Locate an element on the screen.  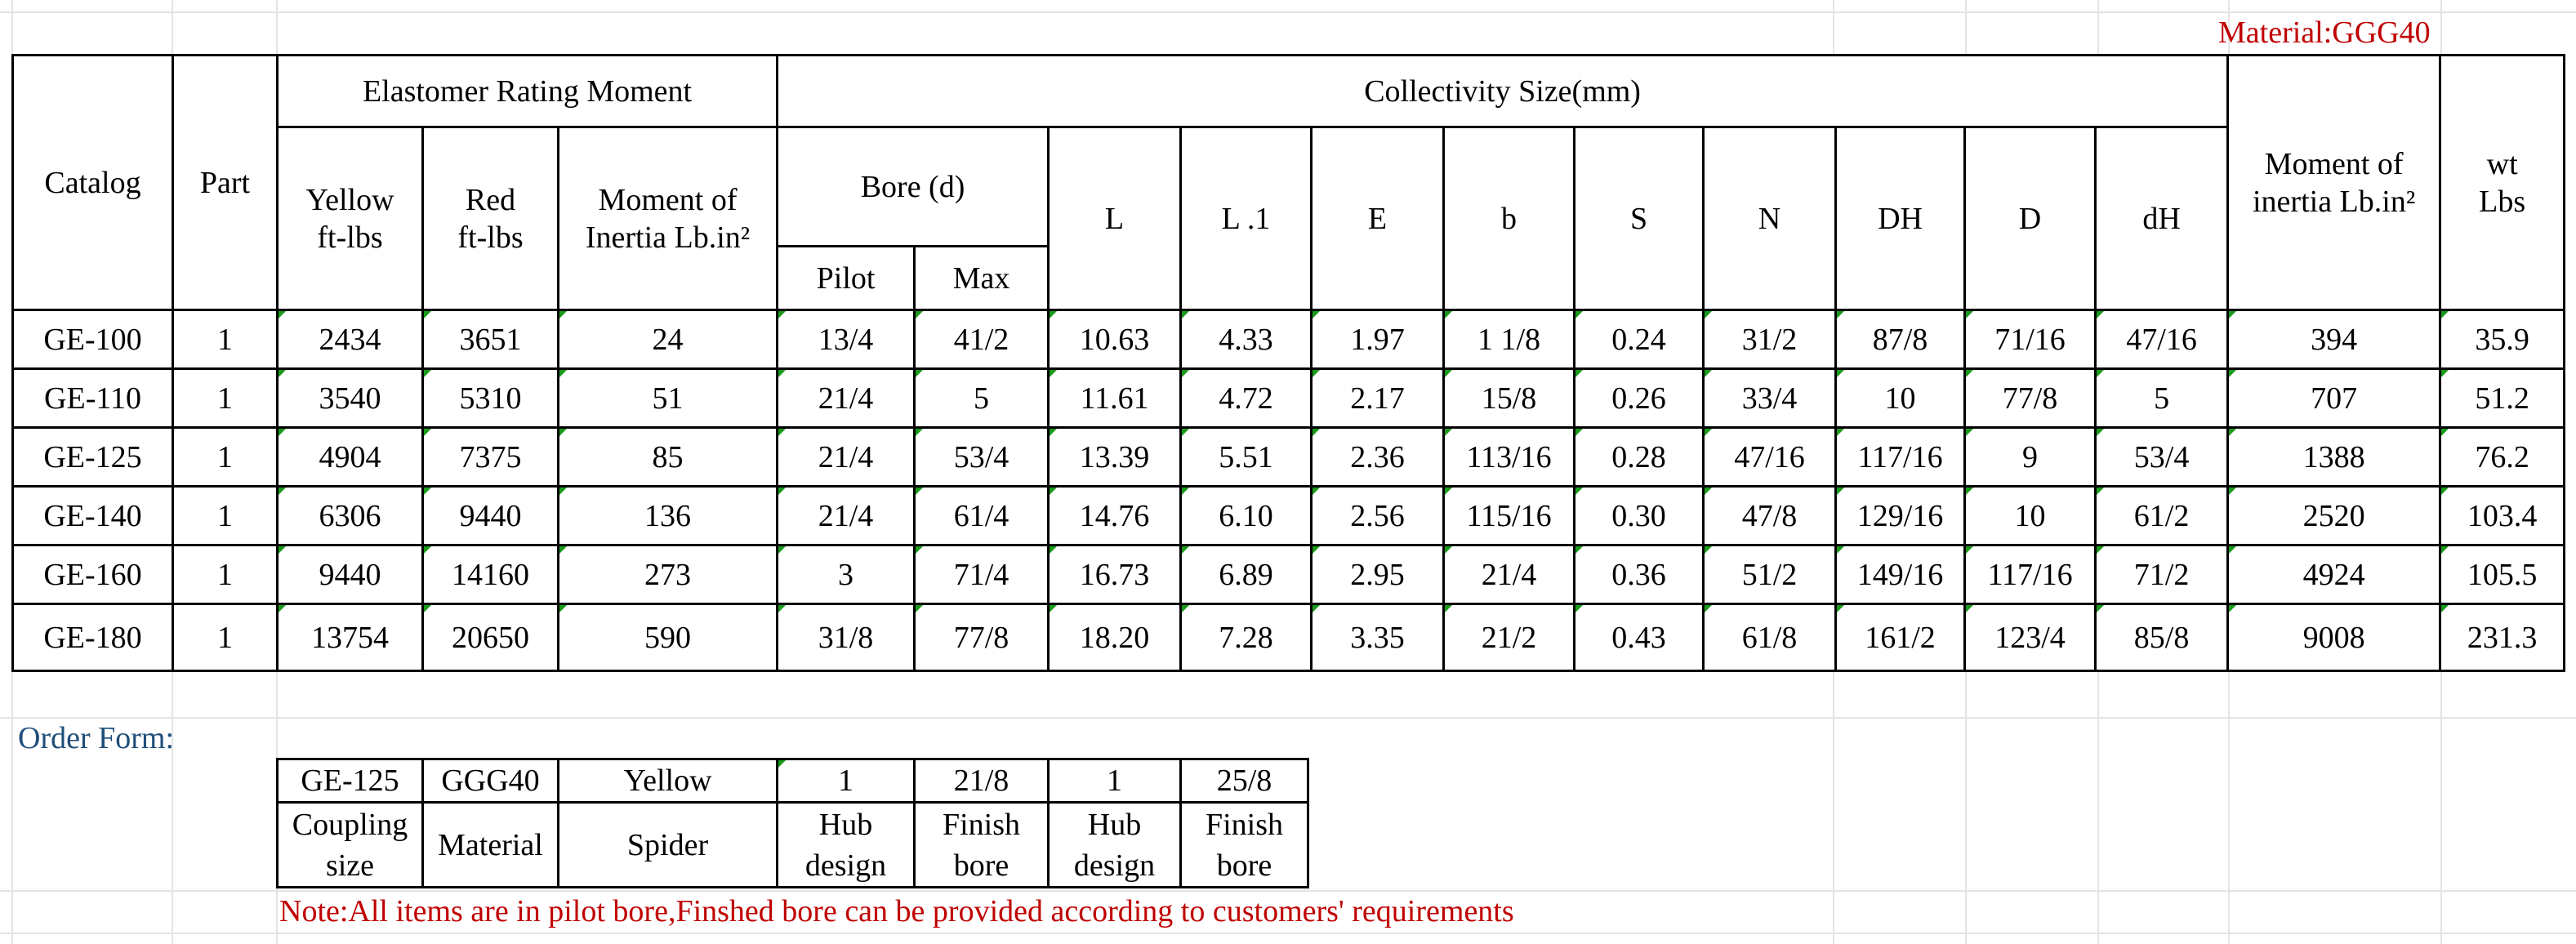
cell-max: 71/4 is located at coordinates (982, 574).